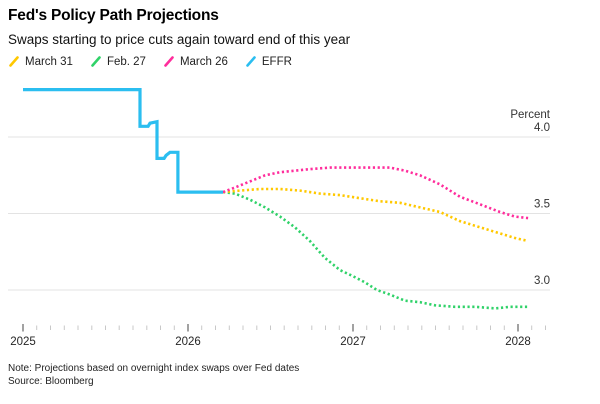  Describe the element at coordinates (530, 115) in the screenshot. I see `y-axis-unit-label: Percent` at that location.